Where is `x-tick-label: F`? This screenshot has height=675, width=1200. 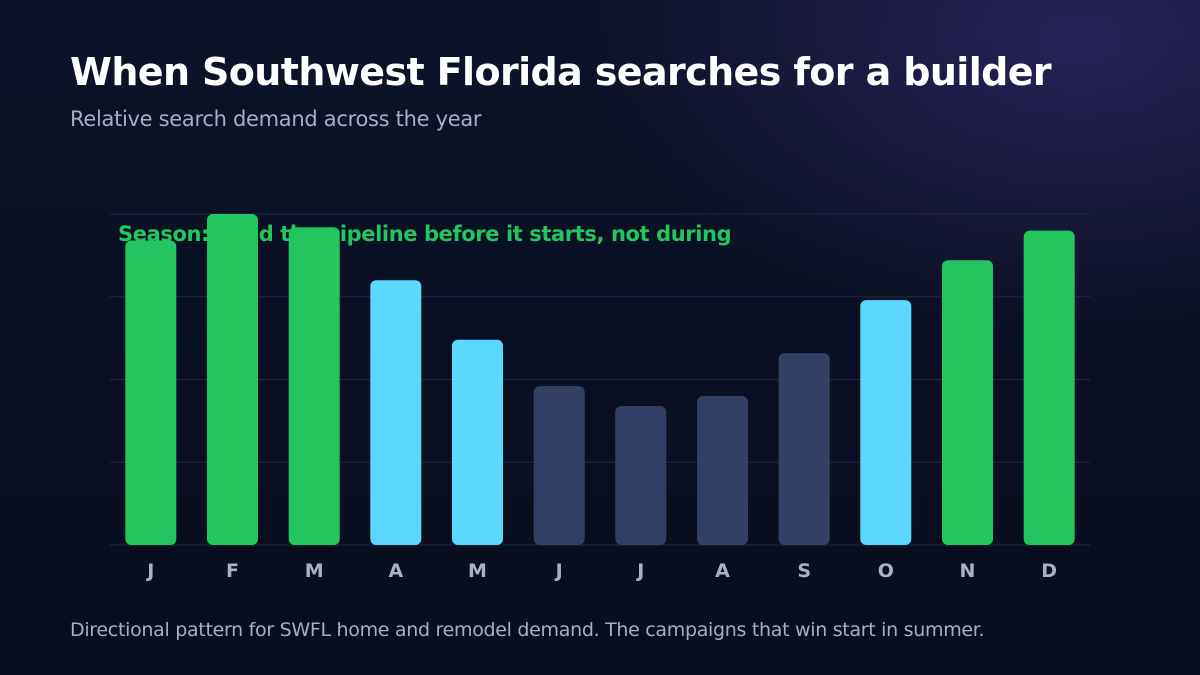 x-tick-label: F is located at coordinates (232, 571).